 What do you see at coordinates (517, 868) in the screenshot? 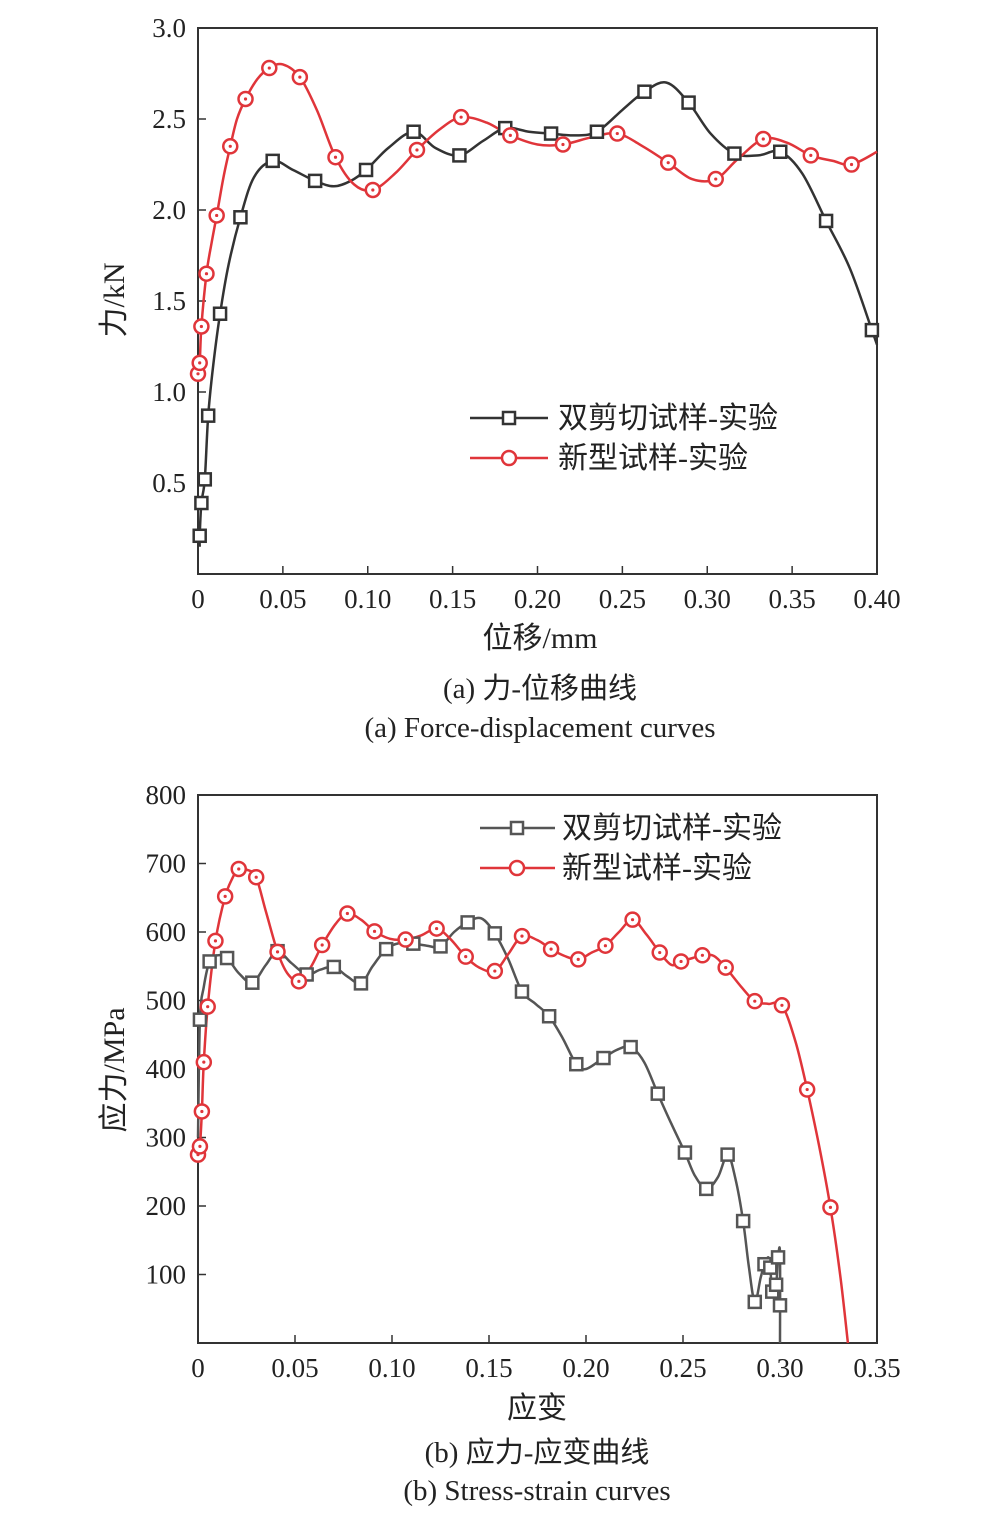
I see `legend-marker-series-2-b` at bounding box center [517, 868].